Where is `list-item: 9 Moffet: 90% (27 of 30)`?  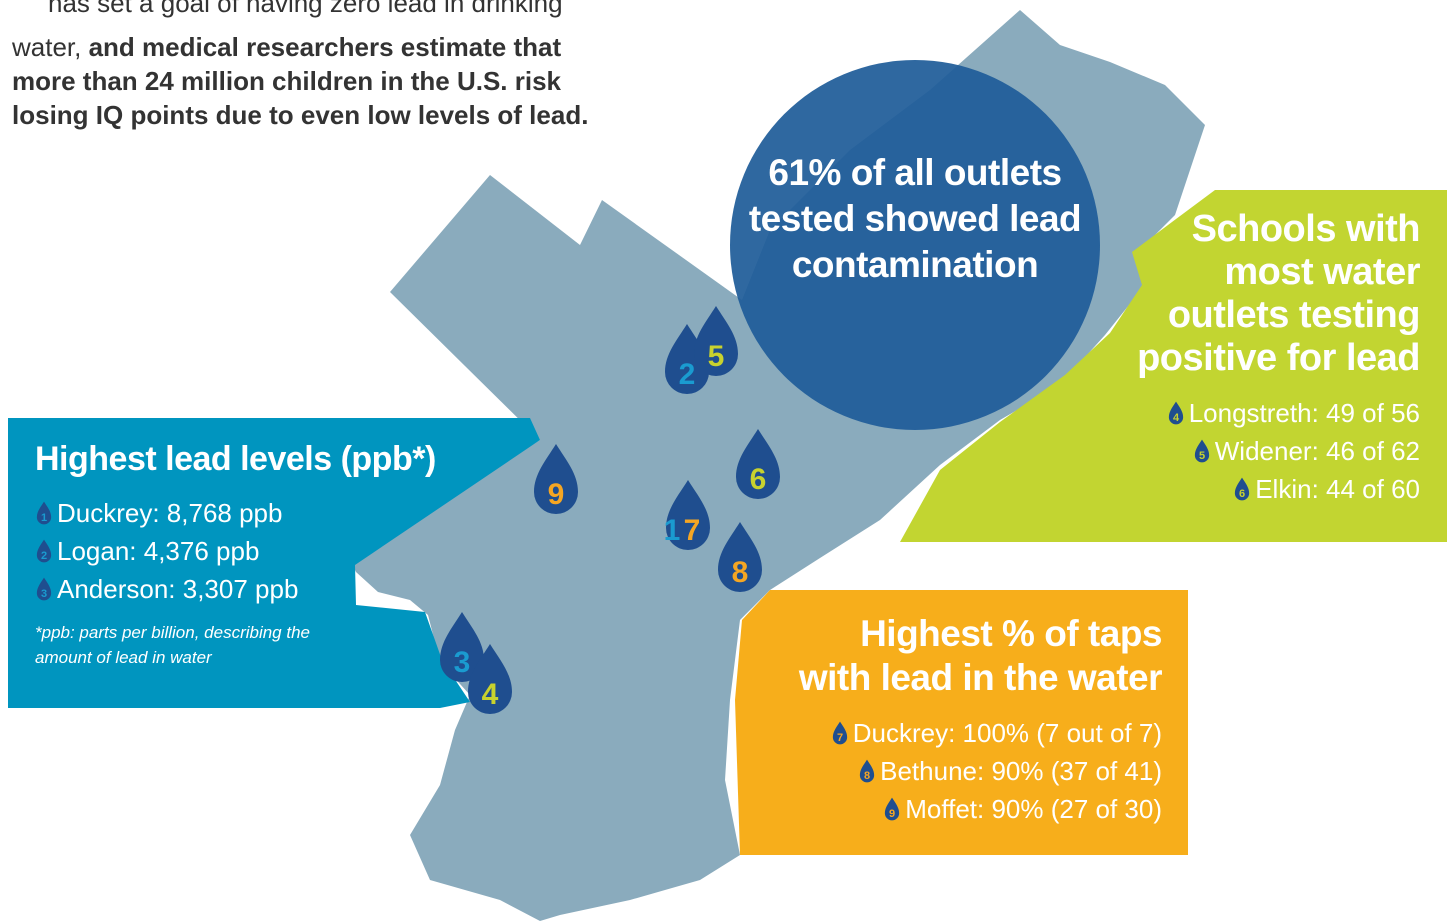
list-item: 9 Moffet: 90% (27 of 30) is located at coordinates (980, 809).